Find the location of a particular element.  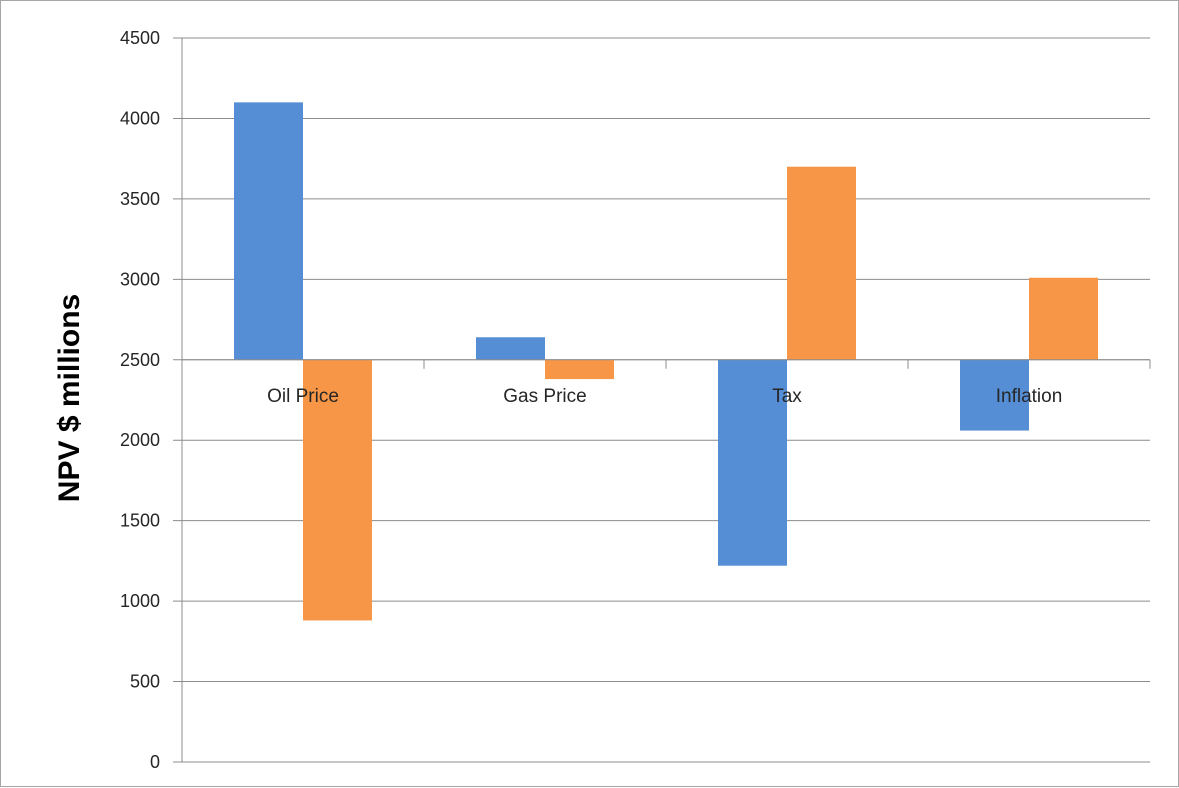

bar-series-1-gas-price is located at coordinates (510, 348).